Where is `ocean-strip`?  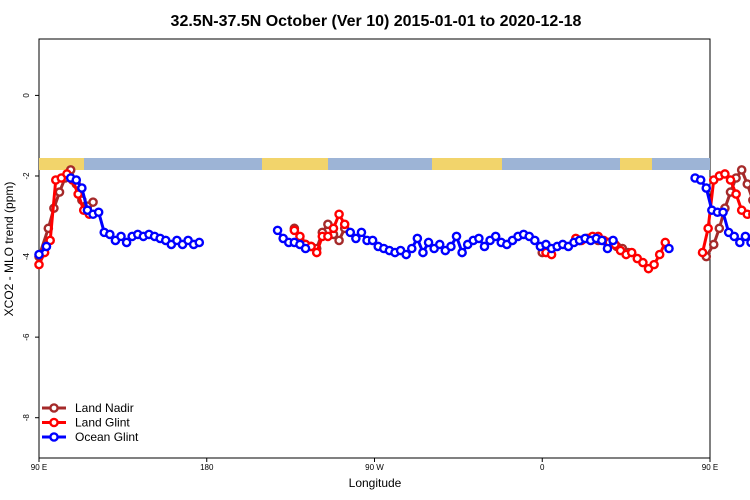
ocean-strip is located at coordinates (374, 164).